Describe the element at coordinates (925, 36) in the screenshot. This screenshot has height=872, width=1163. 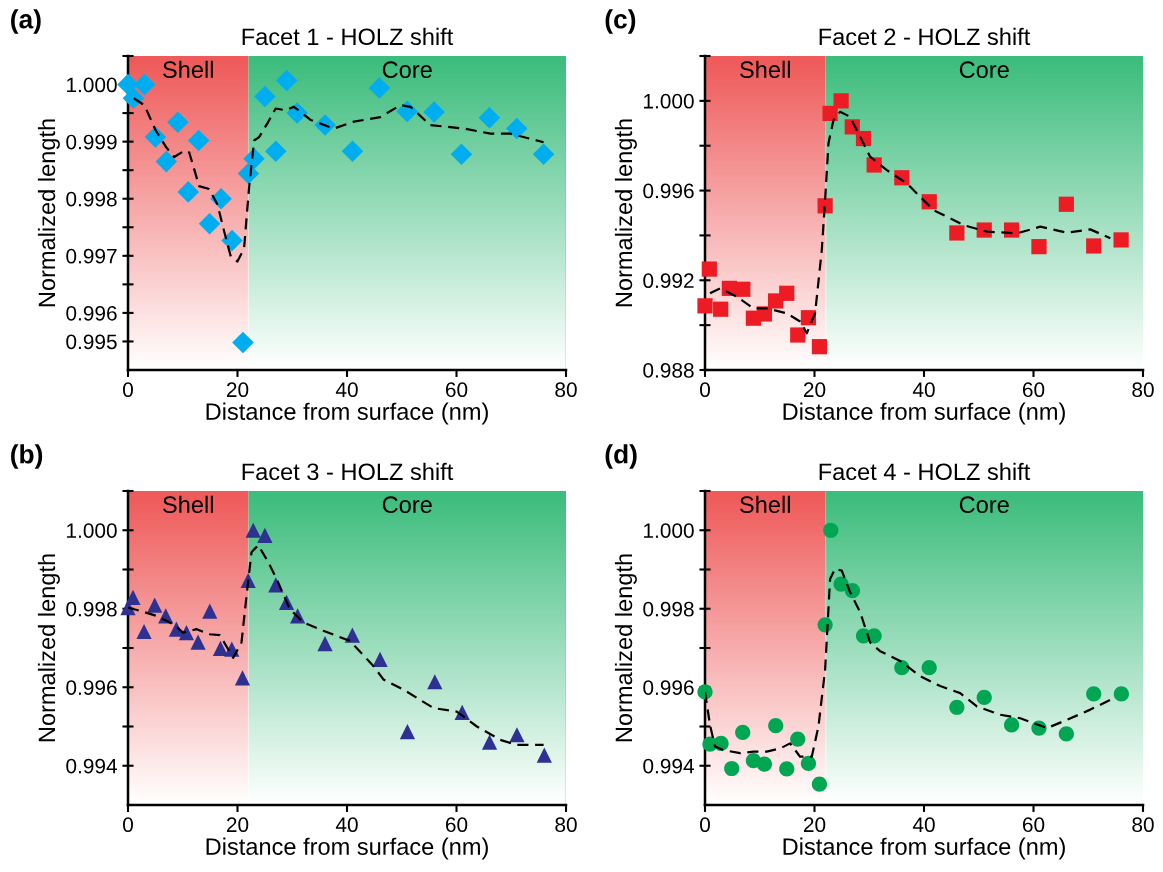
I see `chart-title: Facet 2 - HOLZ shift` at that location.